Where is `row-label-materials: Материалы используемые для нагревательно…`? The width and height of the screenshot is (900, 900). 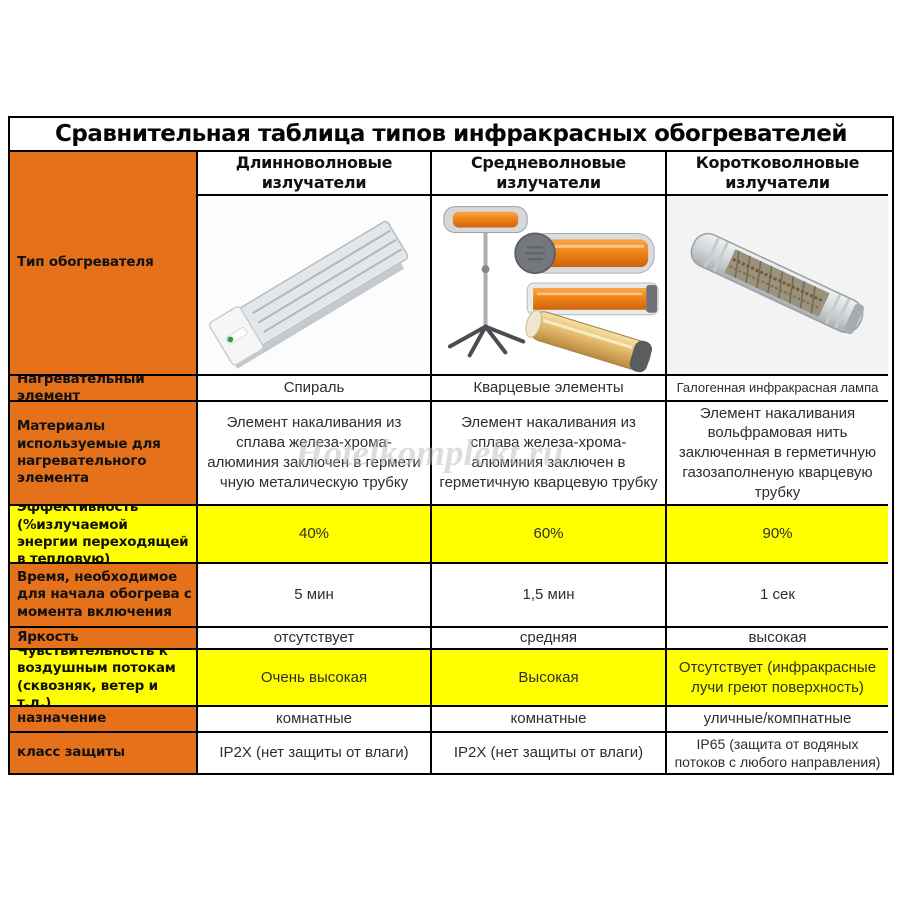
row-label-materials: Материалы используемые для нагревательно… is located at coordinates (104, 454).